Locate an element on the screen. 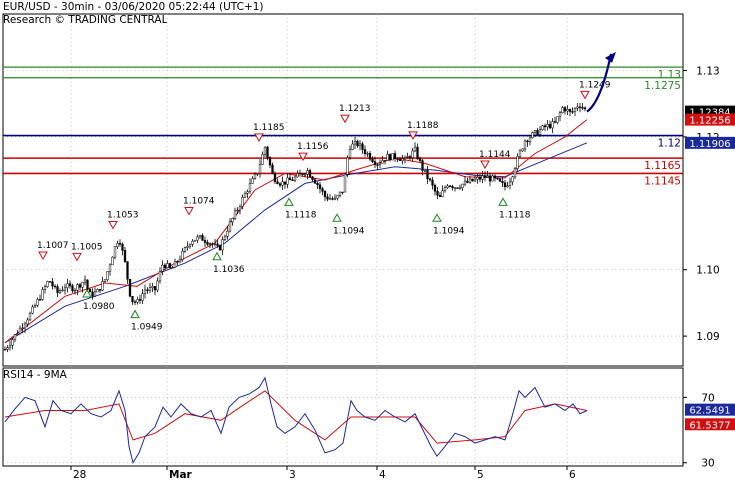  fast-ma-badge is located at coordinates (710, 119).